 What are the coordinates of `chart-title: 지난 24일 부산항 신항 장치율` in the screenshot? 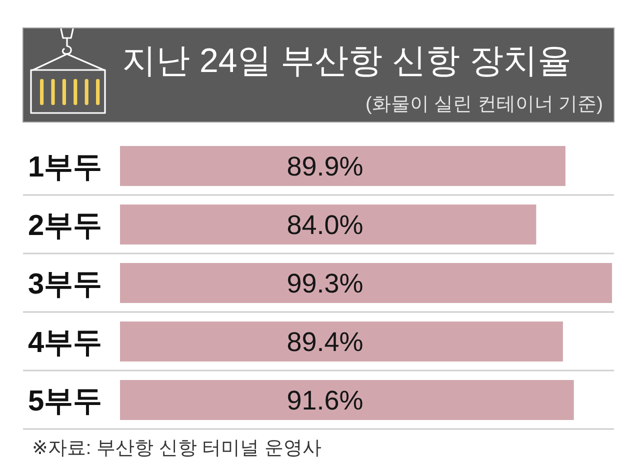 It's located at (347, 61).